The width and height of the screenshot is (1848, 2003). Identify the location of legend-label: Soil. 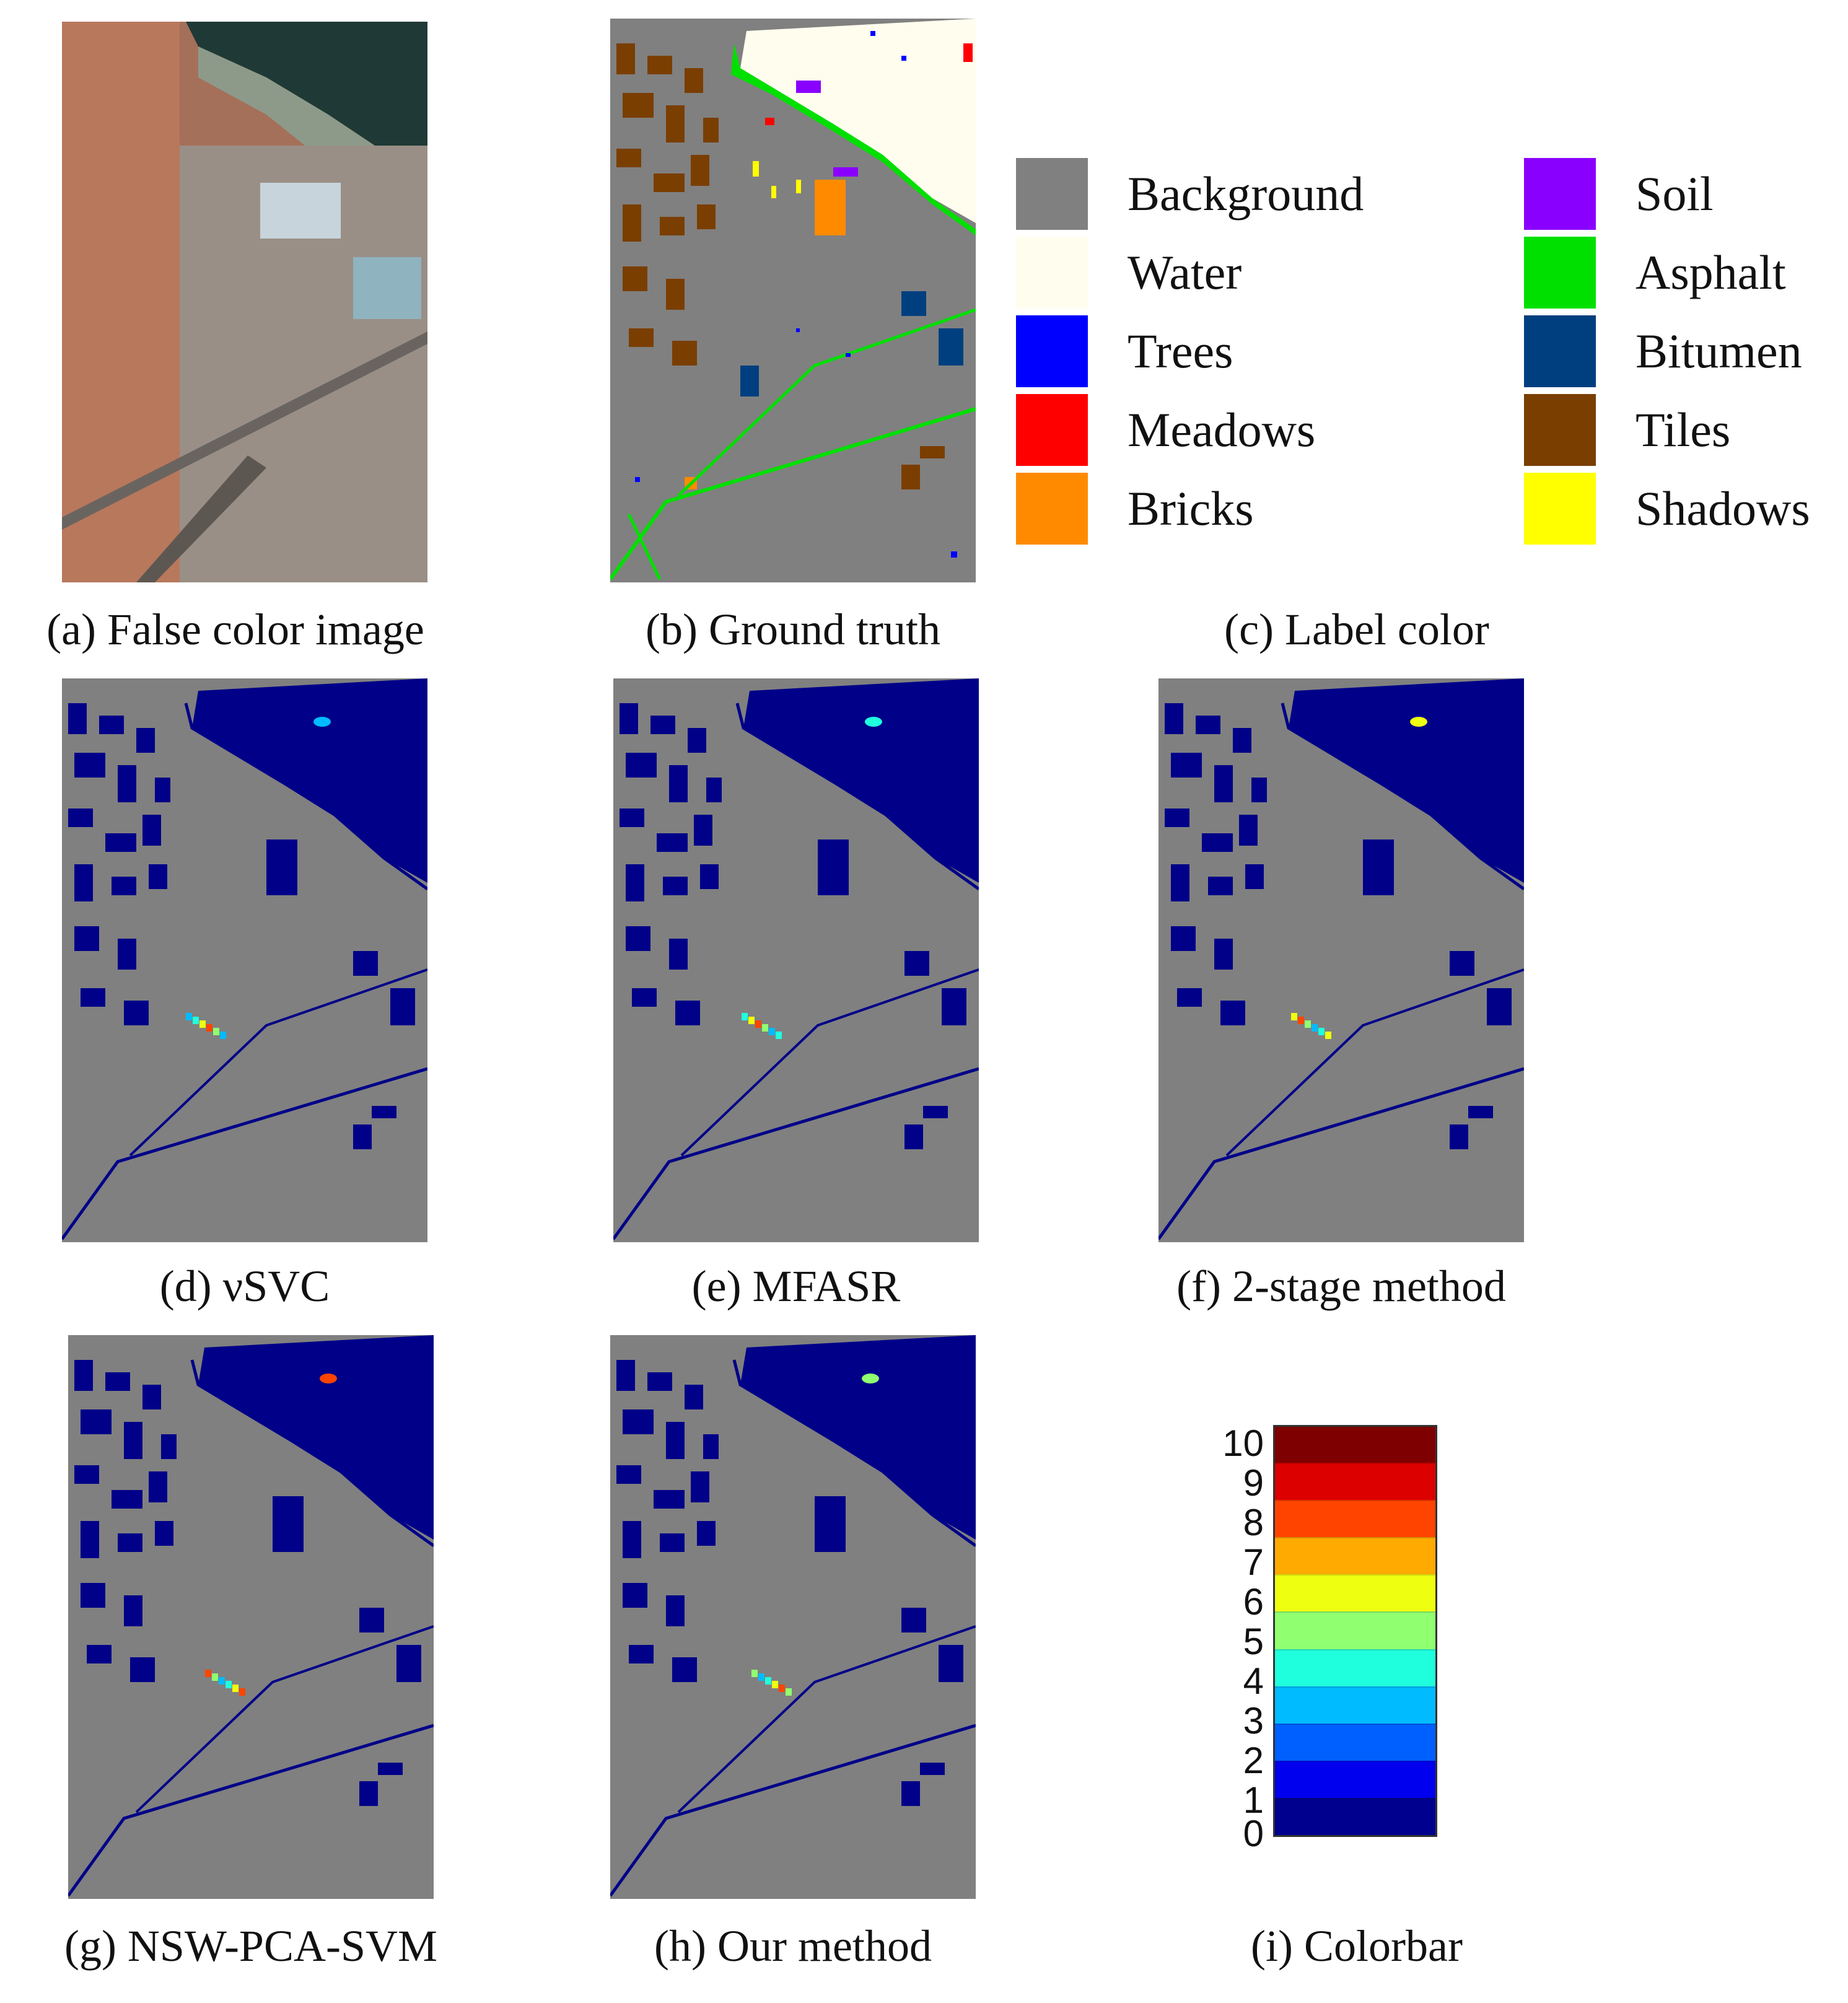
(1675, 194).